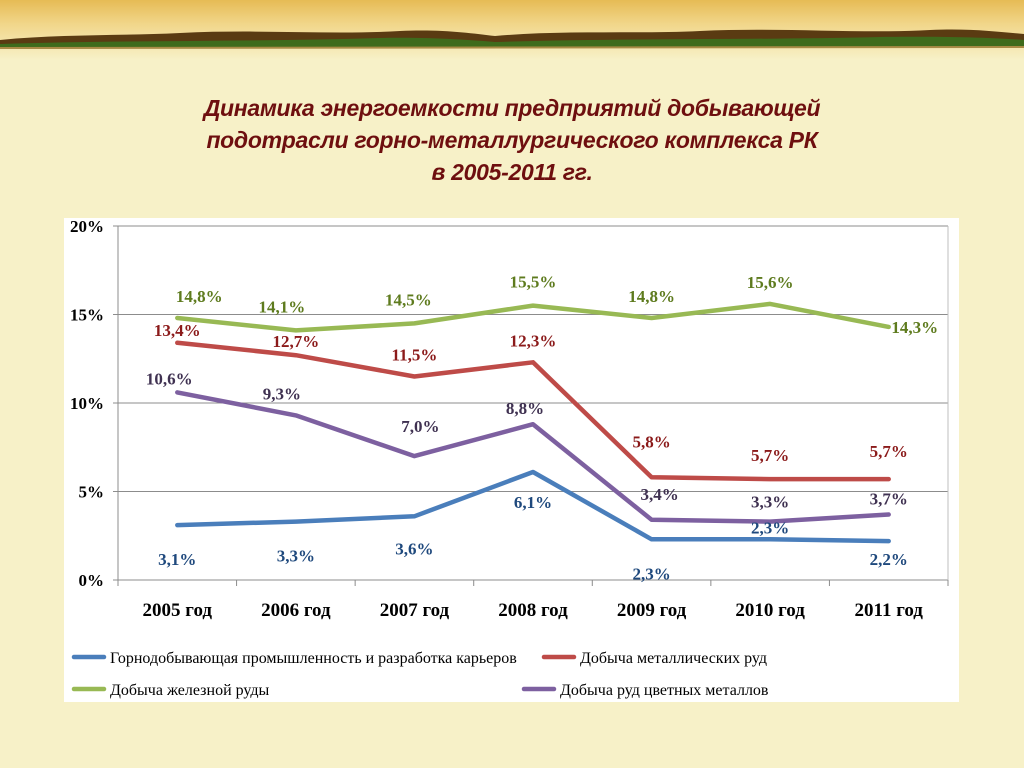 The width and height of the screenshot is (1024, 768). What do you see at coordinates (659, 494) in the screenshot?
I see `data-label: 3,4%` at bounding box center [659, 494].